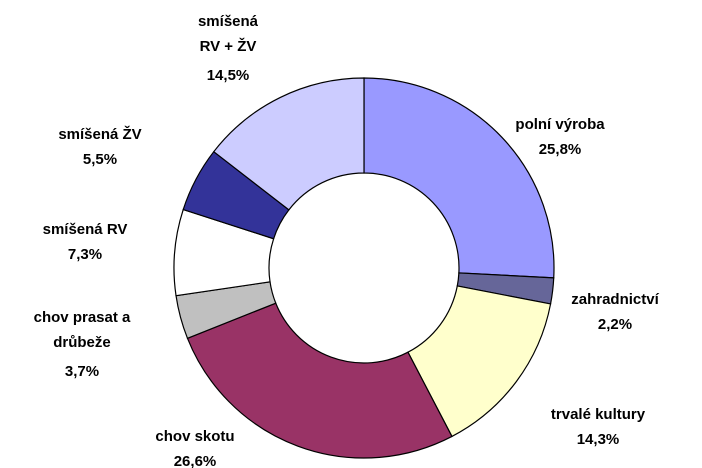 The height and width of the screenshot is (468, 702). What do you see at coordinates (615, 324) in the screenshot?
I see `value-label: 2,2%` at bounding box center [615, 324].